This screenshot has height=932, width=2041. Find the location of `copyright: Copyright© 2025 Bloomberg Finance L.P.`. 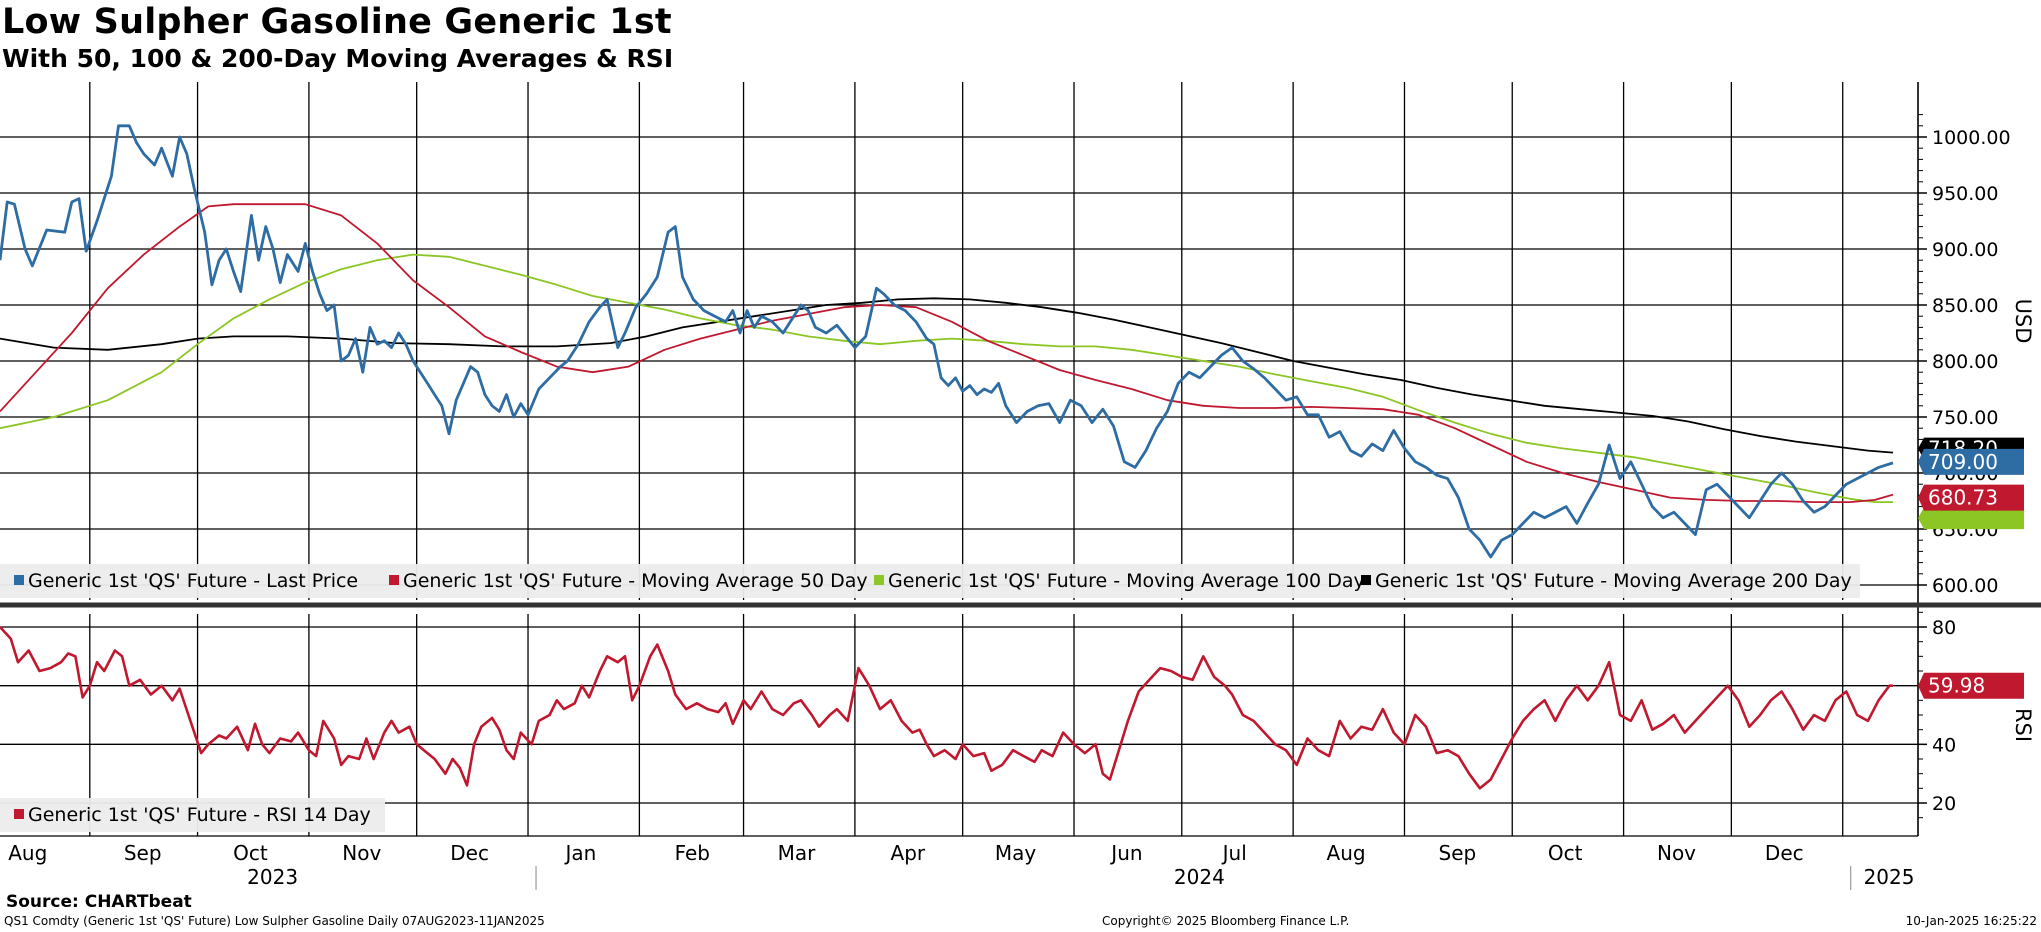

copyright: Copyright© 2025 Bloomberg Finance L.P. is located at coordinates (1226, 921).